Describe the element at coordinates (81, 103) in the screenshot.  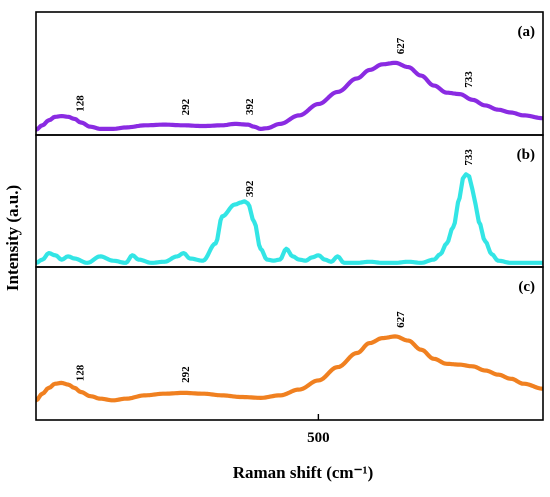
I see `peak-label: 128` at that location.